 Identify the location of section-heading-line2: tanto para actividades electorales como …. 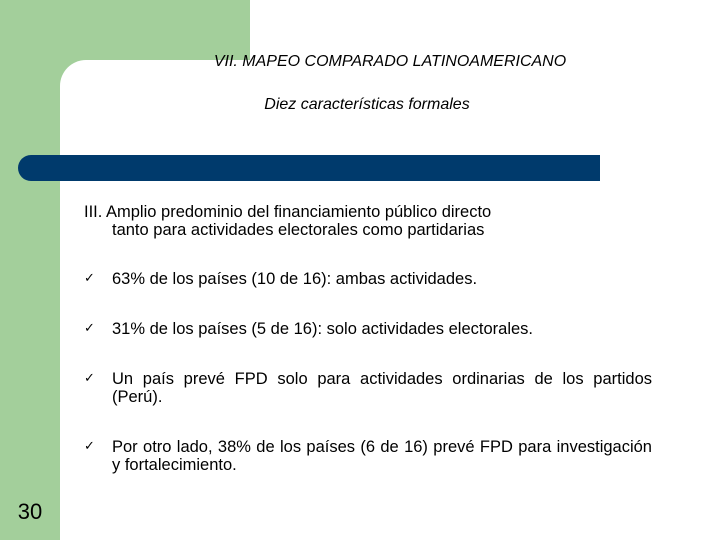
(298, 230).